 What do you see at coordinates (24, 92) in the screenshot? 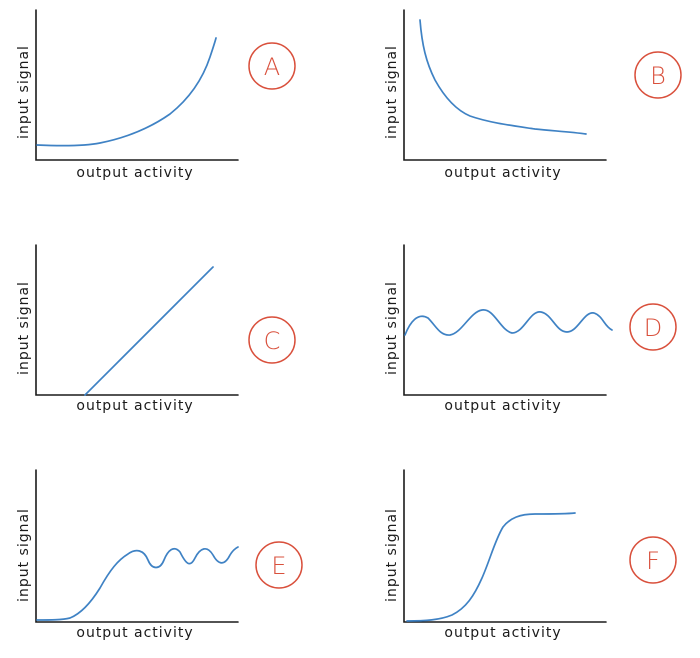
I see `panel-a-ylabel: input signal` at bounding box center [24, 92].